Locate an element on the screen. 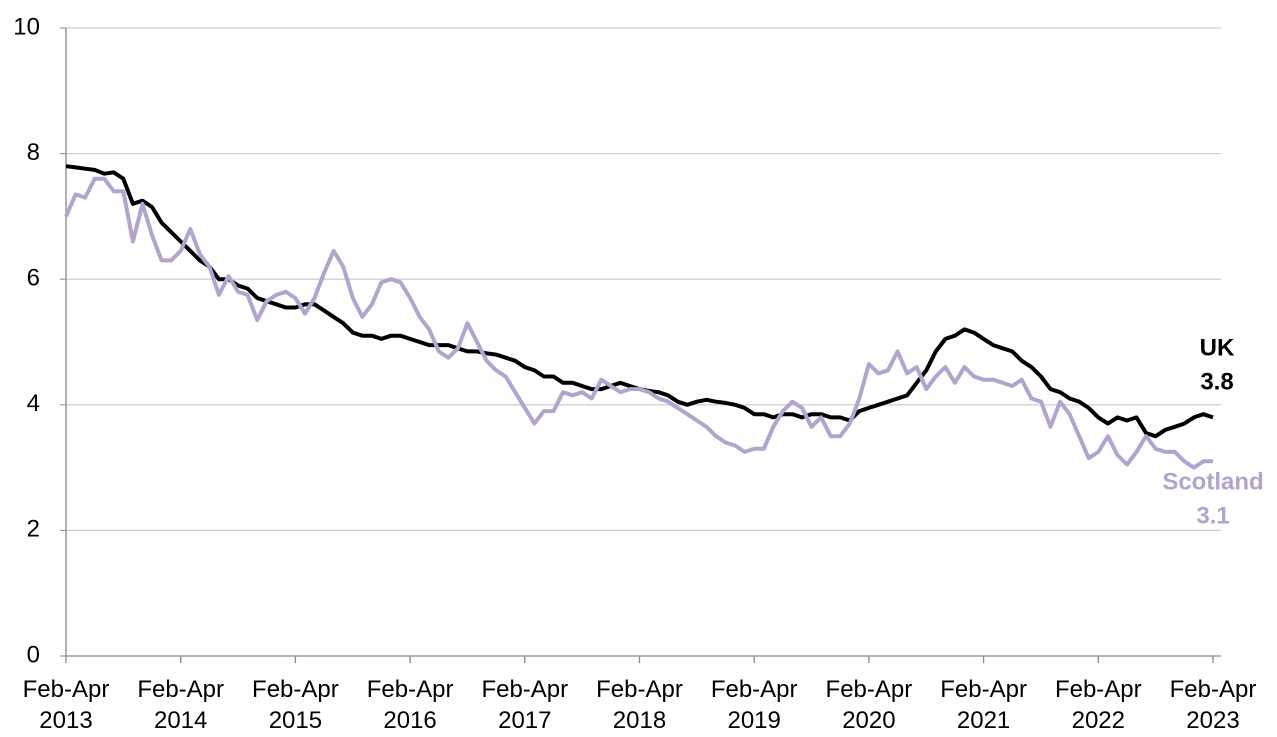 Image resolution: width=1277 pixels, height=737 pixels. x-tick-label: Feb-Apr 2013 is located at coordinates (66, 705).